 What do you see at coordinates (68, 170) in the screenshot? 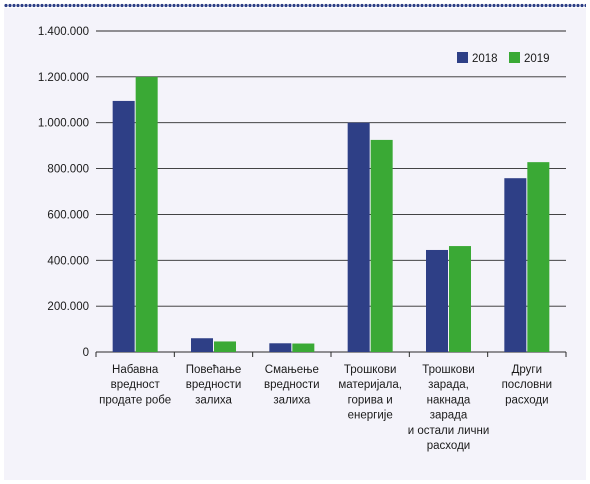
I see `y-tick-label: 800.000` at bounding box center [68, 170].